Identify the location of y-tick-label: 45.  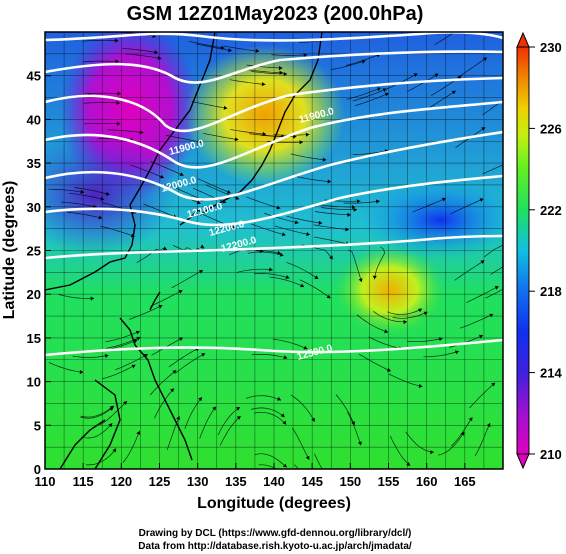
(34, 76).